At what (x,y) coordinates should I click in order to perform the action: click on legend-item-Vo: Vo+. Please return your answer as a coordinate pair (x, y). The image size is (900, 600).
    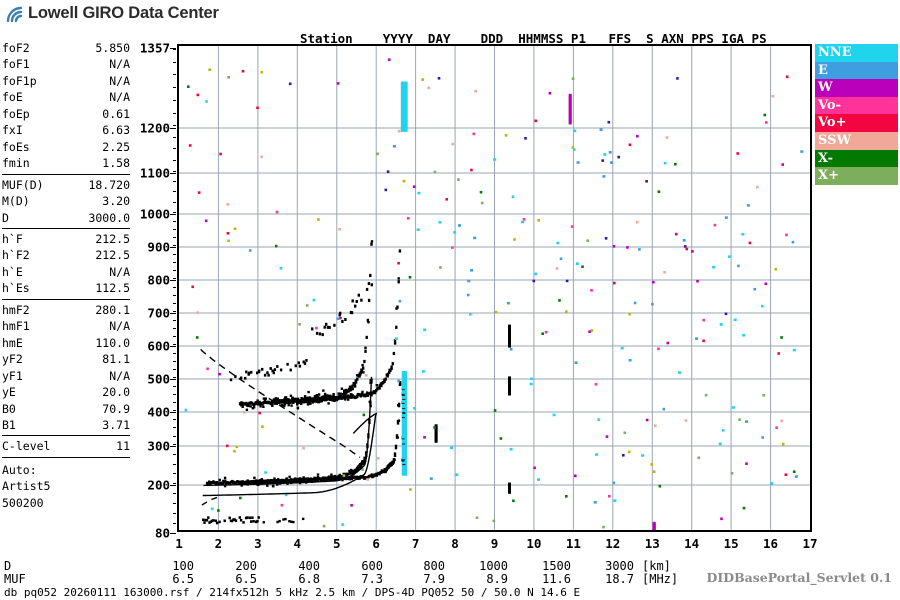
    Looking at the image, I should click on (856, 123).